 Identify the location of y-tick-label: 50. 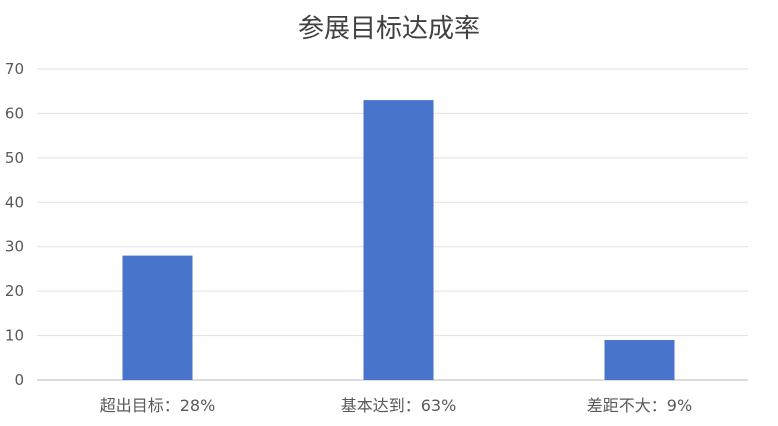
(14, 158).